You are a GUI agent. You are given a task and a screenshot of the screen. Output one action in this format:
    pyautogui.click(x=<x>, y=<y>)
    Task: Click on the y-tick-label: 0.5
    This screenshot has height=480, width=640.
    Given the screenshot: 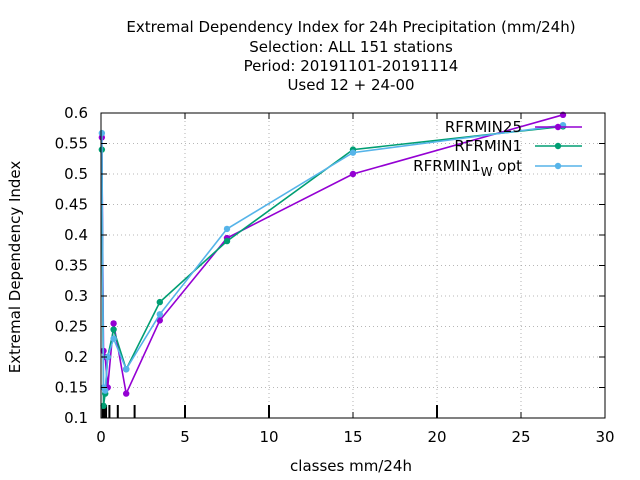 What is the action you would take?
    pyautogui.click(x=76, y=174)
    